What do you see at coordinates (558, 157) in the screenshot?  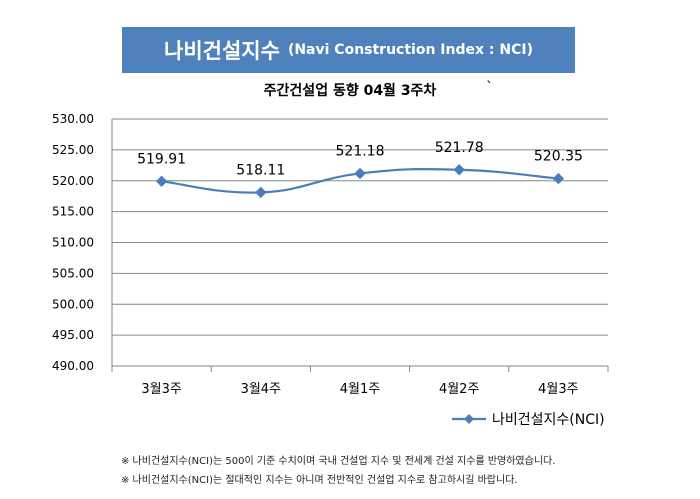 I see `data-label: 520.35` at bounding box center [558, 157].